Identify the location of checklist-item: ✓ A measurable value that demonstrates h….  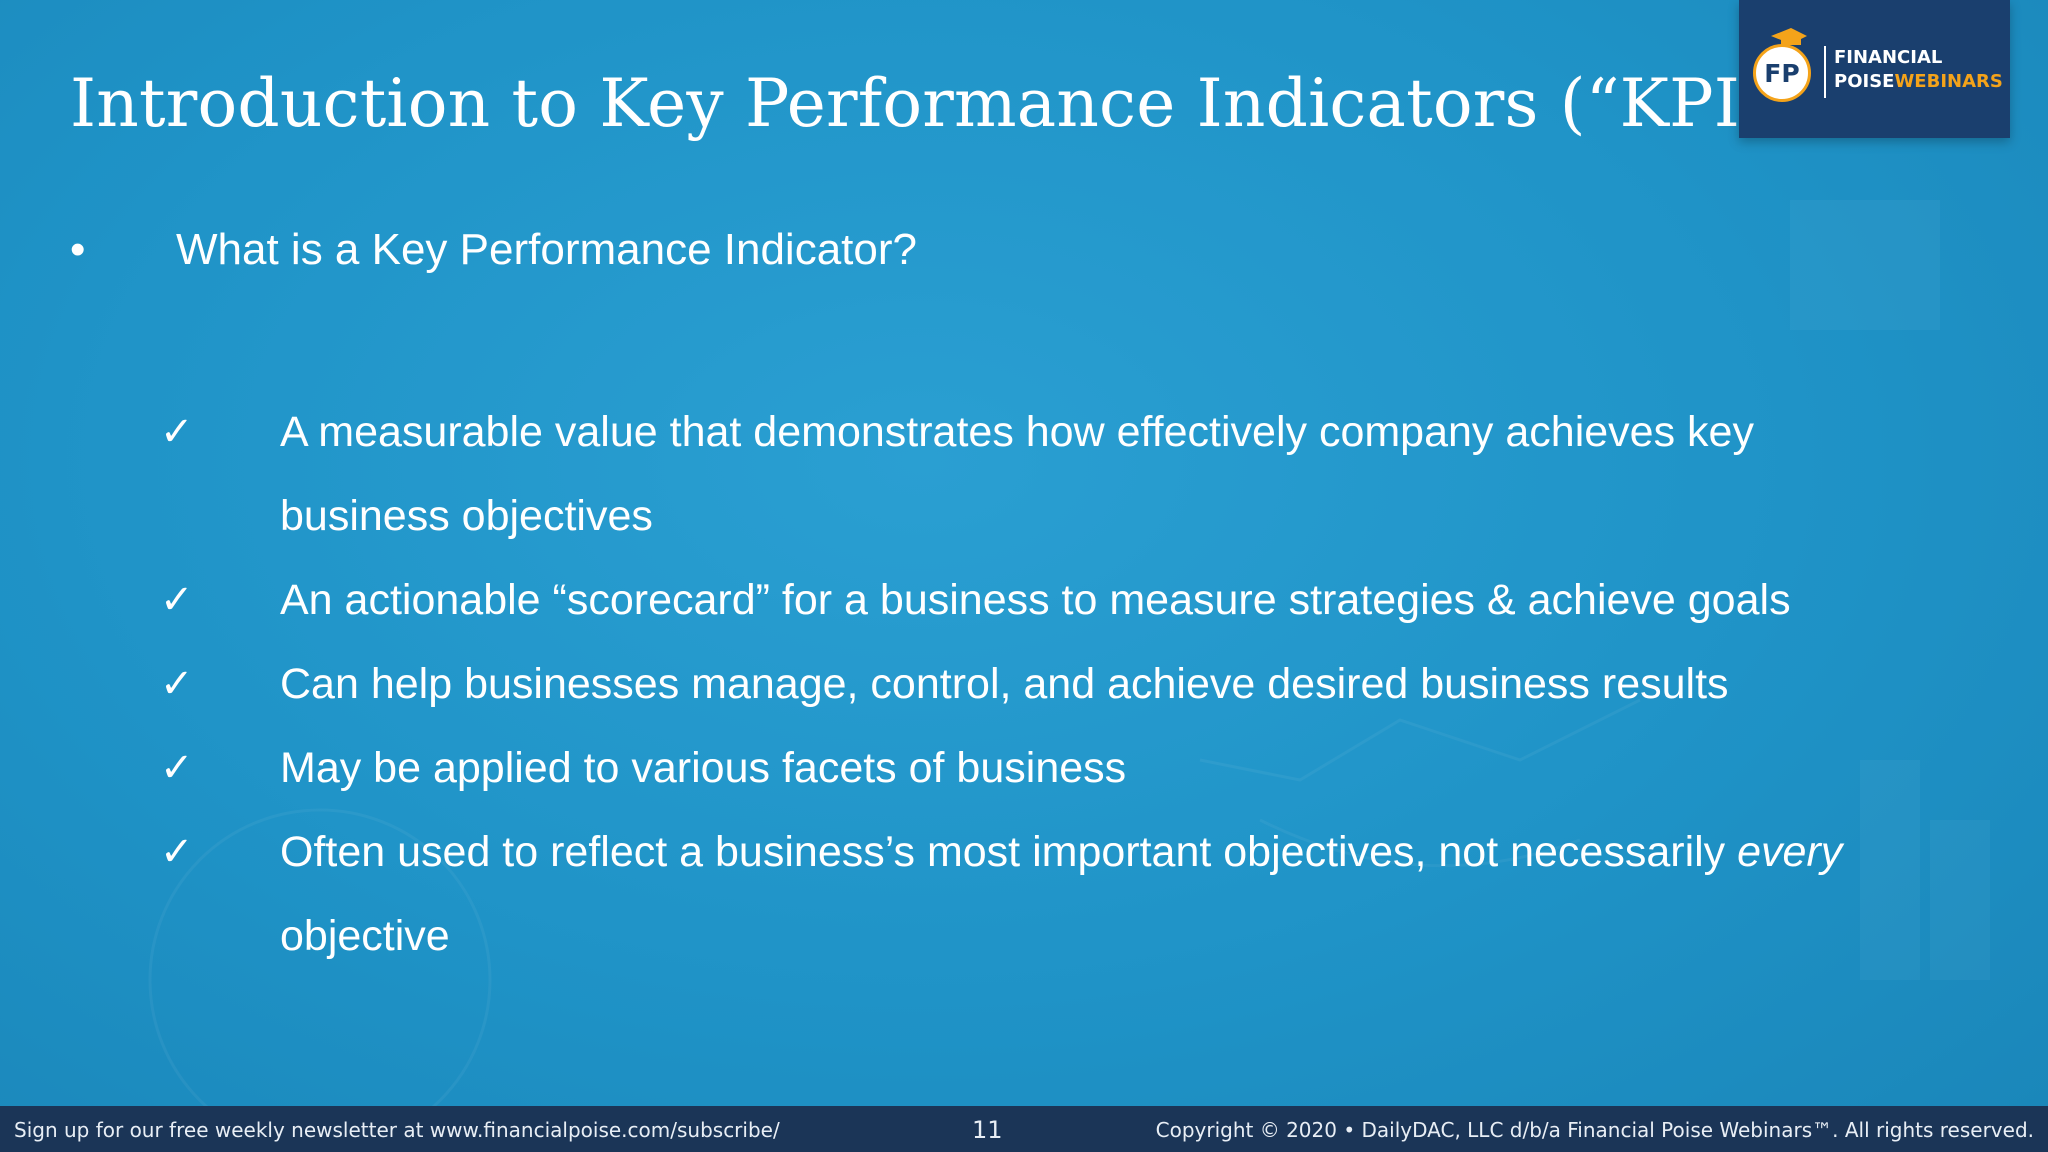
(1085, 474).